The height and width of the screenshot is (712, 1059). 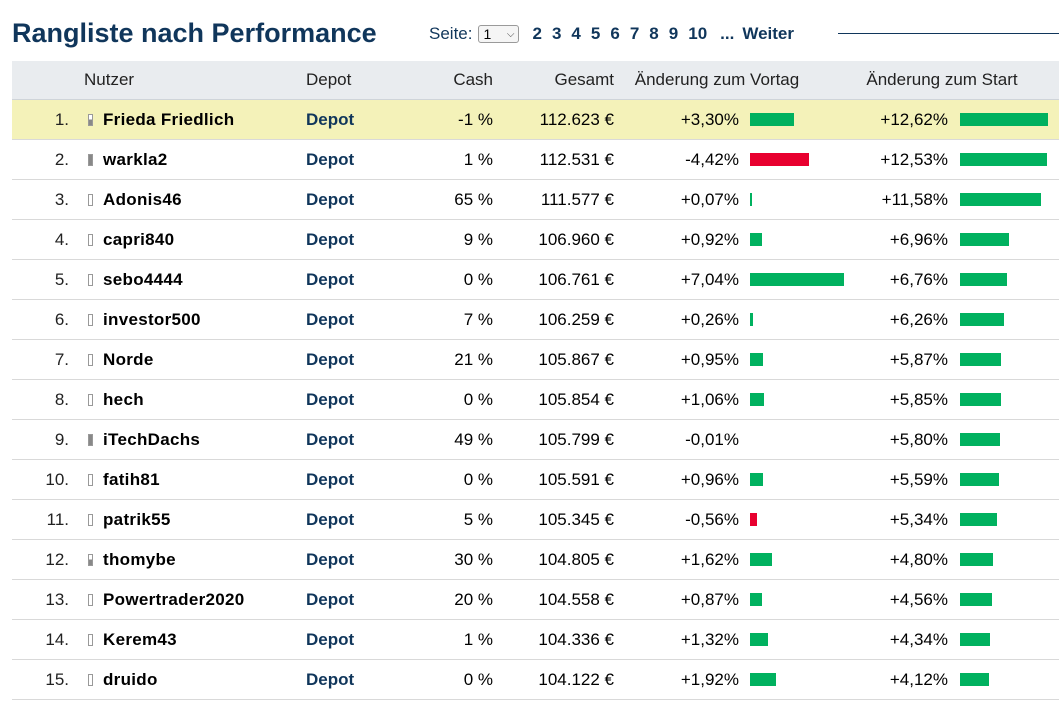 I want to click on change-start-value: +12,53%, so click(x=914, y=159).